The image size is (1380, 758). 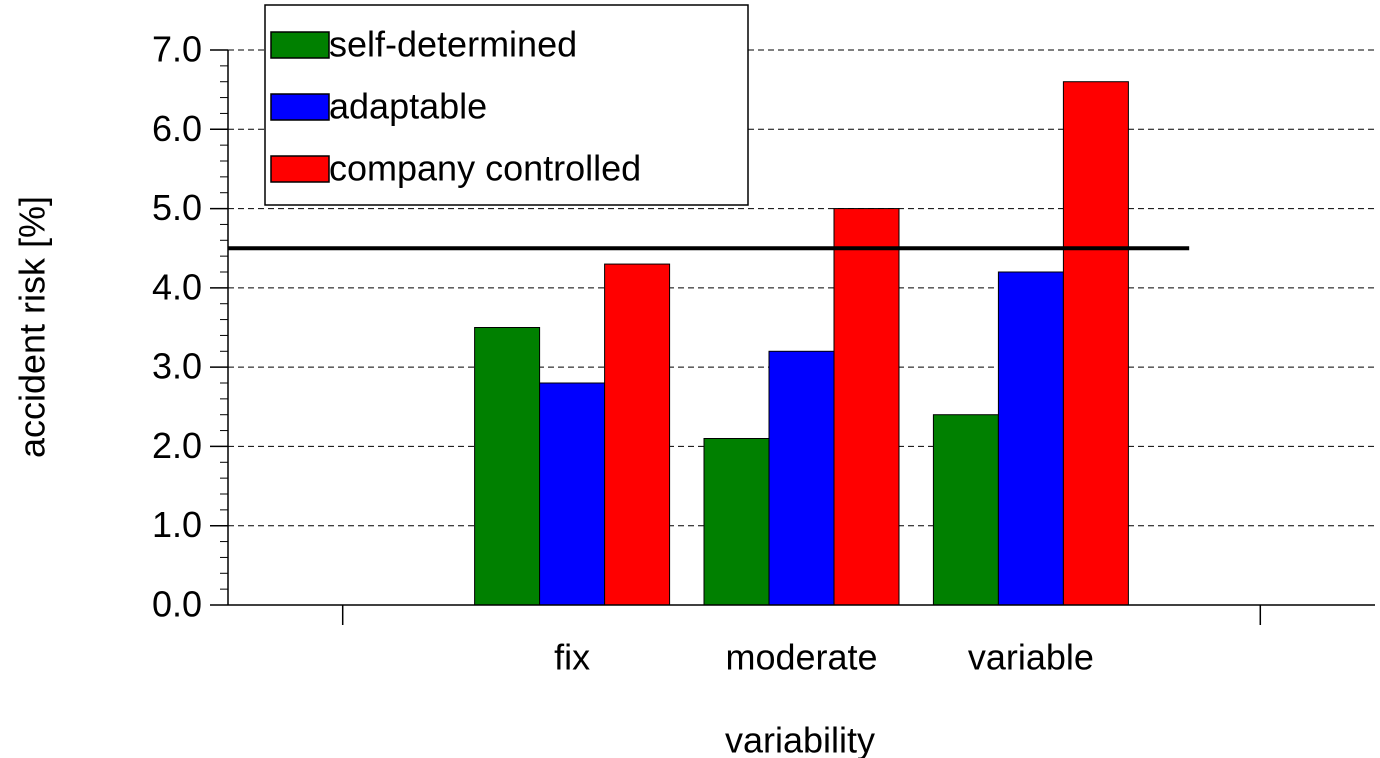 I want to click on y-axis-label: accident risk [%], so click(x=32, y=327).